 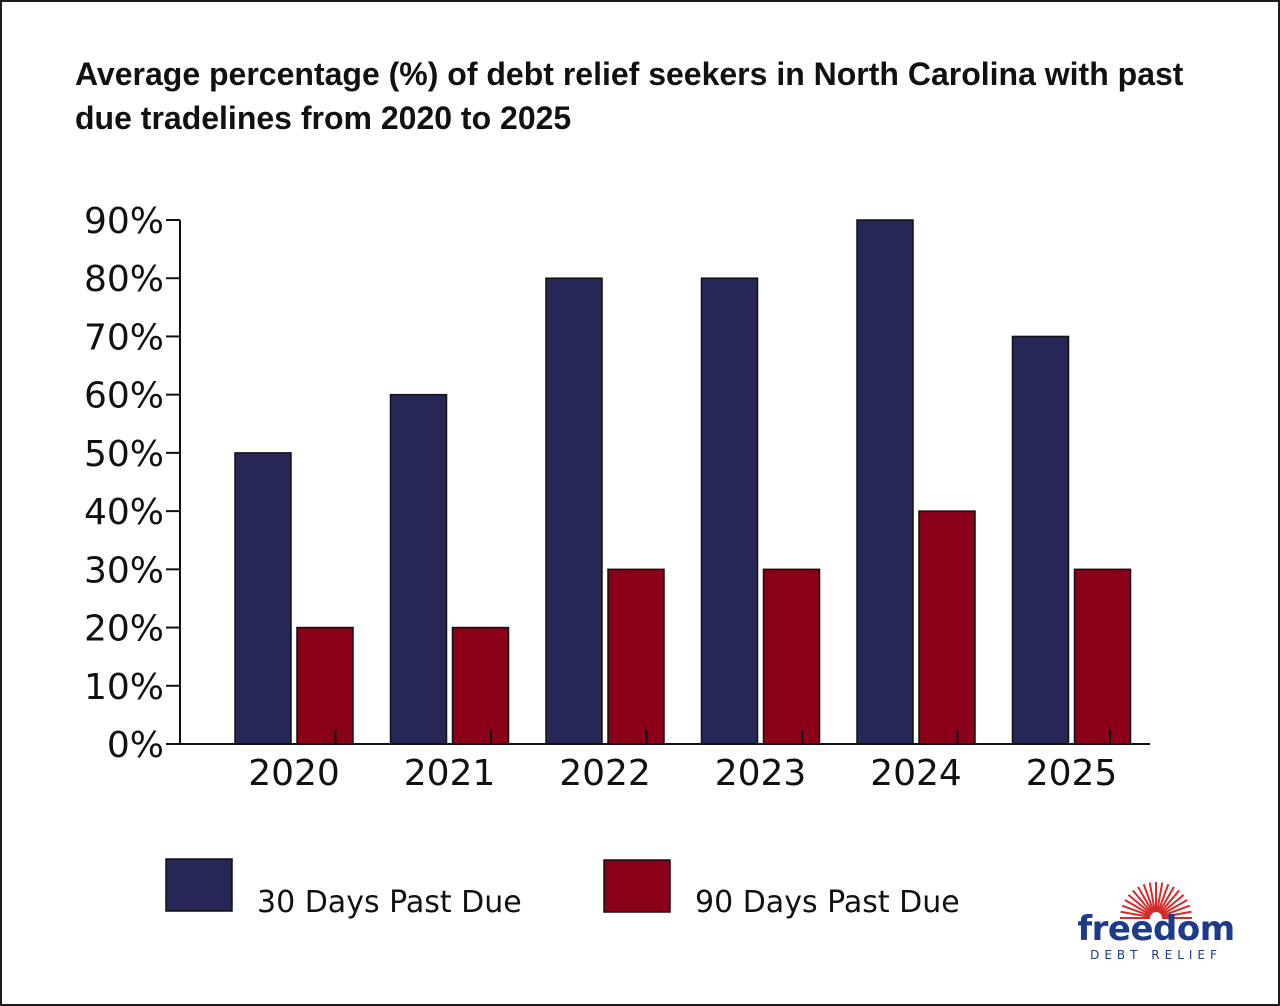 I want to click on legend-label-90-days: 90 Days Past Due, so click(x=827, y=902).